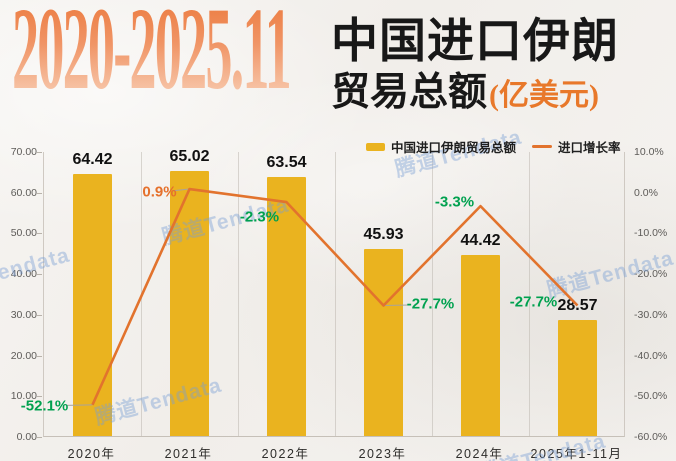 The width and height of the screenshot is (676, 461). What do you see at coordinates (649, 152) in the screenshot?
I see `y-axis-right-tick: 10.0%` at bounding box center [649, 152].